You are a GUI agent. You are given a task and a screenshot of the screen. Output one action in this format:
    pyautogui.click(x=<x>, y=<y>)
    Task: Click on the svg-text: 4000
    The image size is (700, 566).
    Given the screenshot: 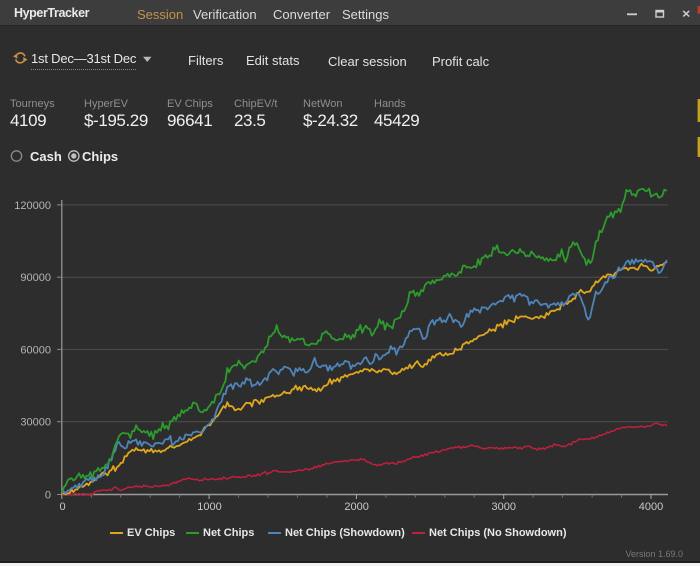 What is the action you would take?
    pyautogui.click(x=651, y=507)
    